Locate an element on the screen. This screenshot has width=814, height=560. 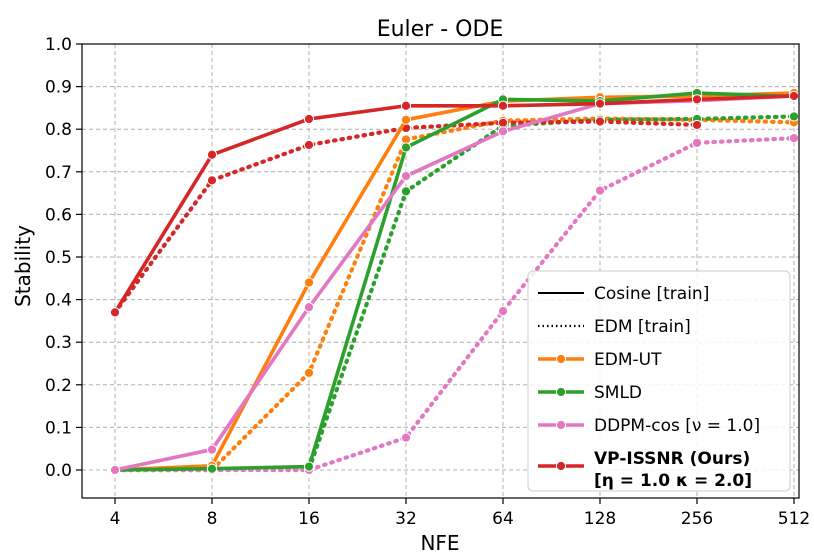
y-axis-title: Stability is located at coordinates (23, 266).